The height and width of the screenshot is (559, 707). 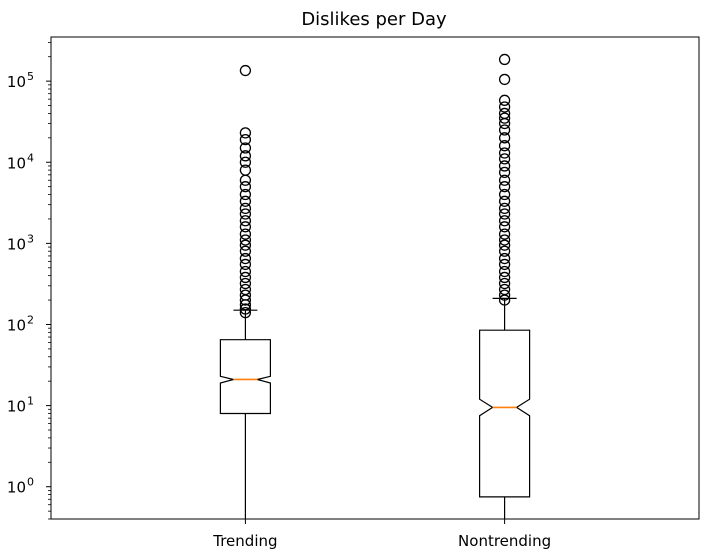 I want to click on y-tick-exponent: 5, so click(x=30, y=76).